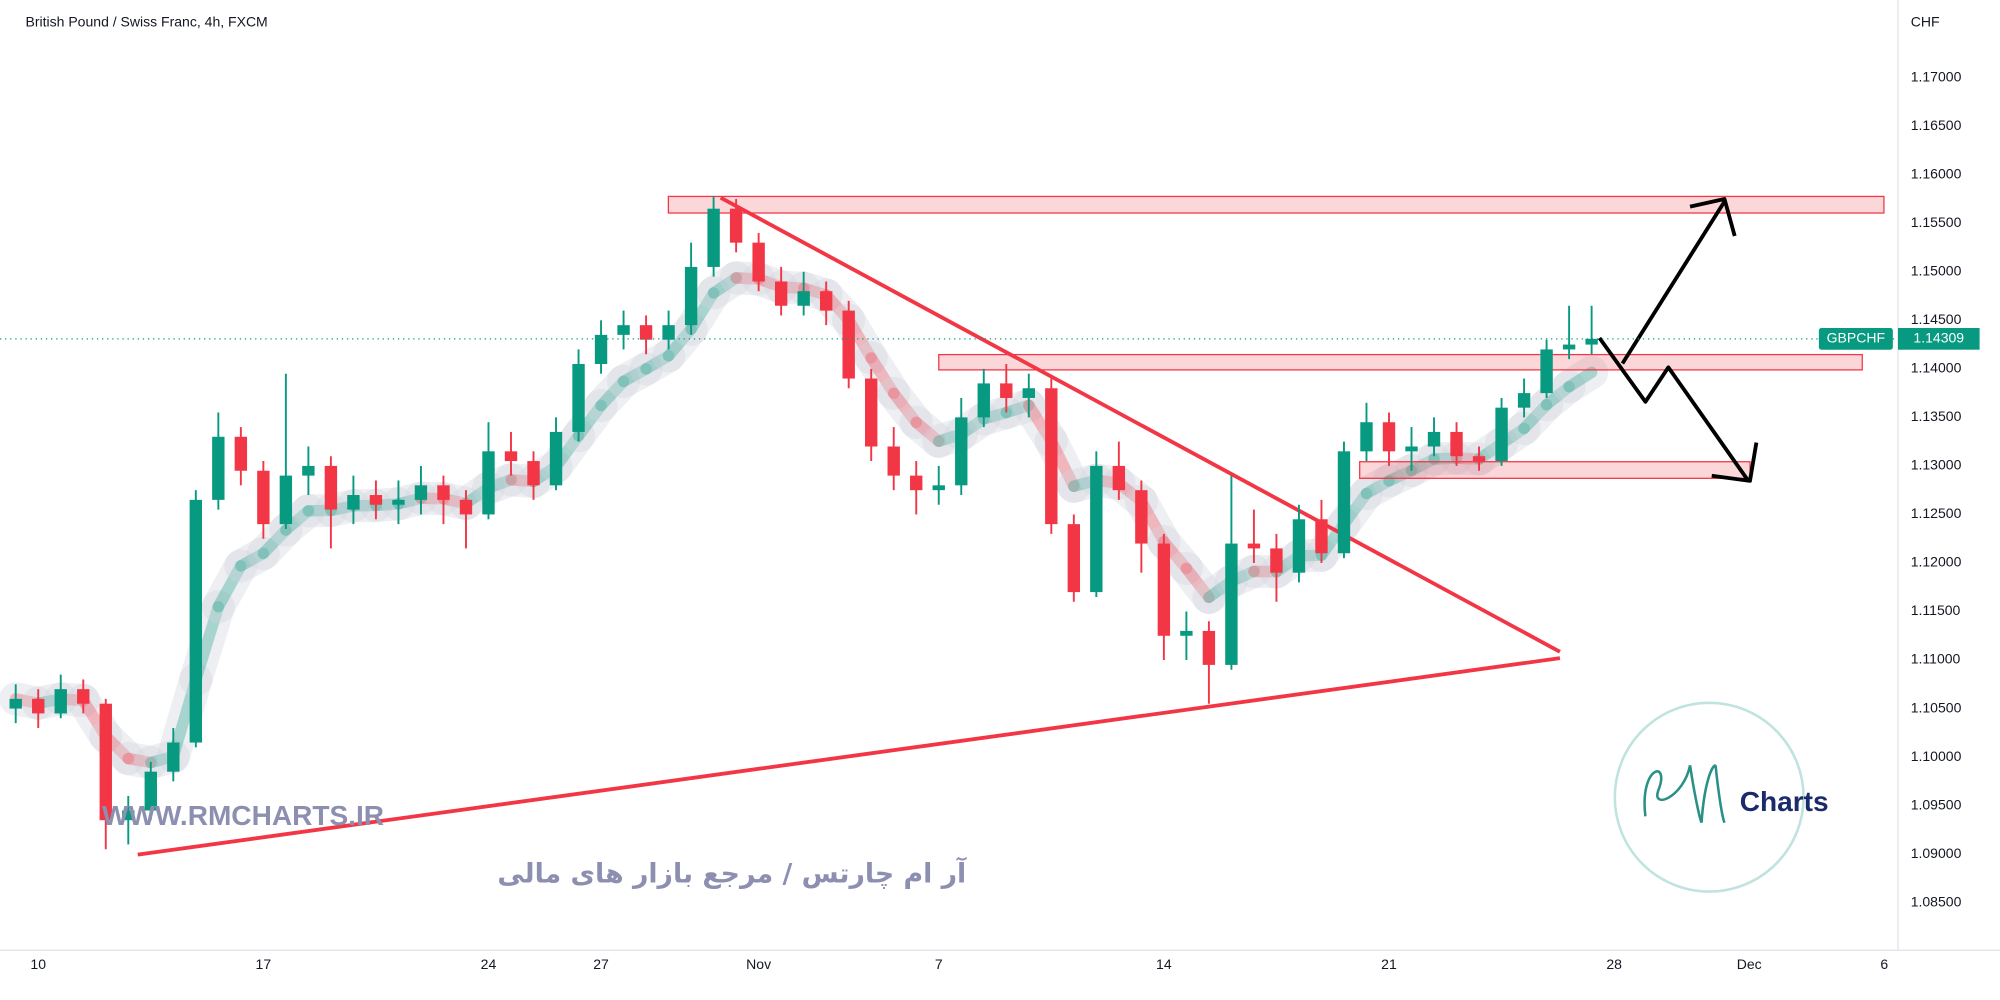 The width and height of the screenshot is (2000, 1000). Describe the element at coordinates (849, 756) in the screenshot. I see `ascending-trendline` at that location.